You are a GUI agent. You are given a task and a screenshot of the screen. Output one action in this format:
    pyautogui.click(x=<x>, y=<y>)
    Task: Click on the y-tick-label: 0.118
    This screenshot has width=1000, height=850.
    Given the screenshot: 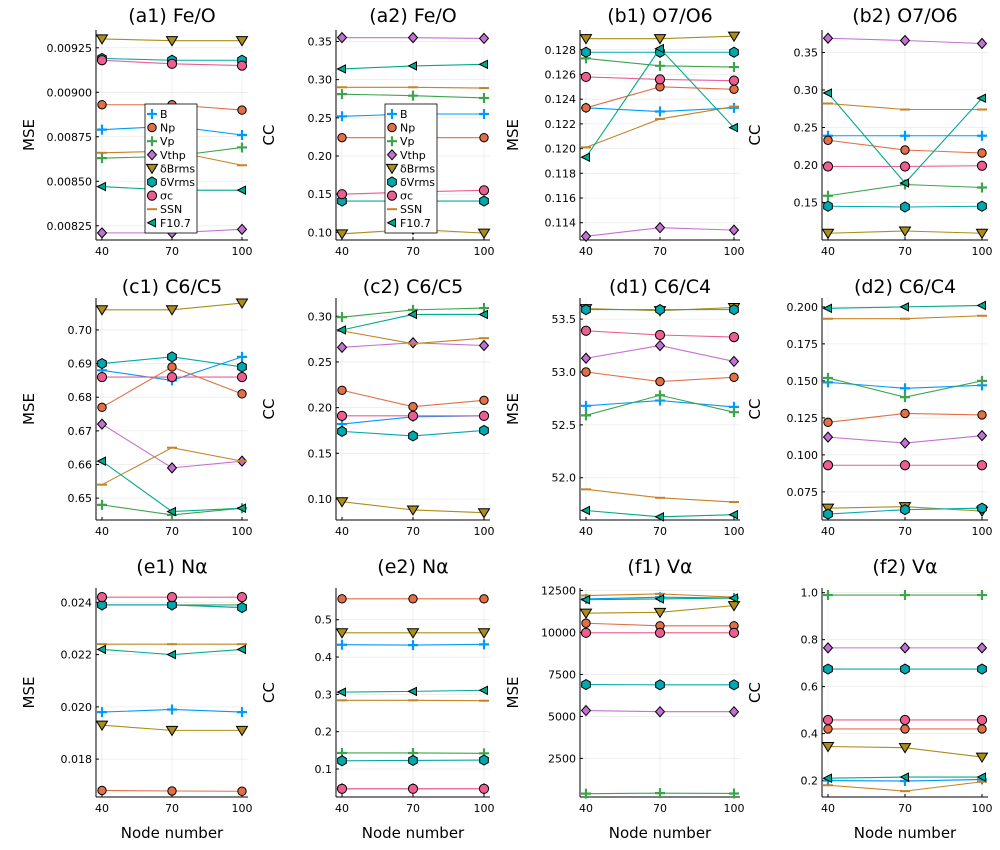 What is the action you would take?
    pyautogui.click(x=561, y=173)
    